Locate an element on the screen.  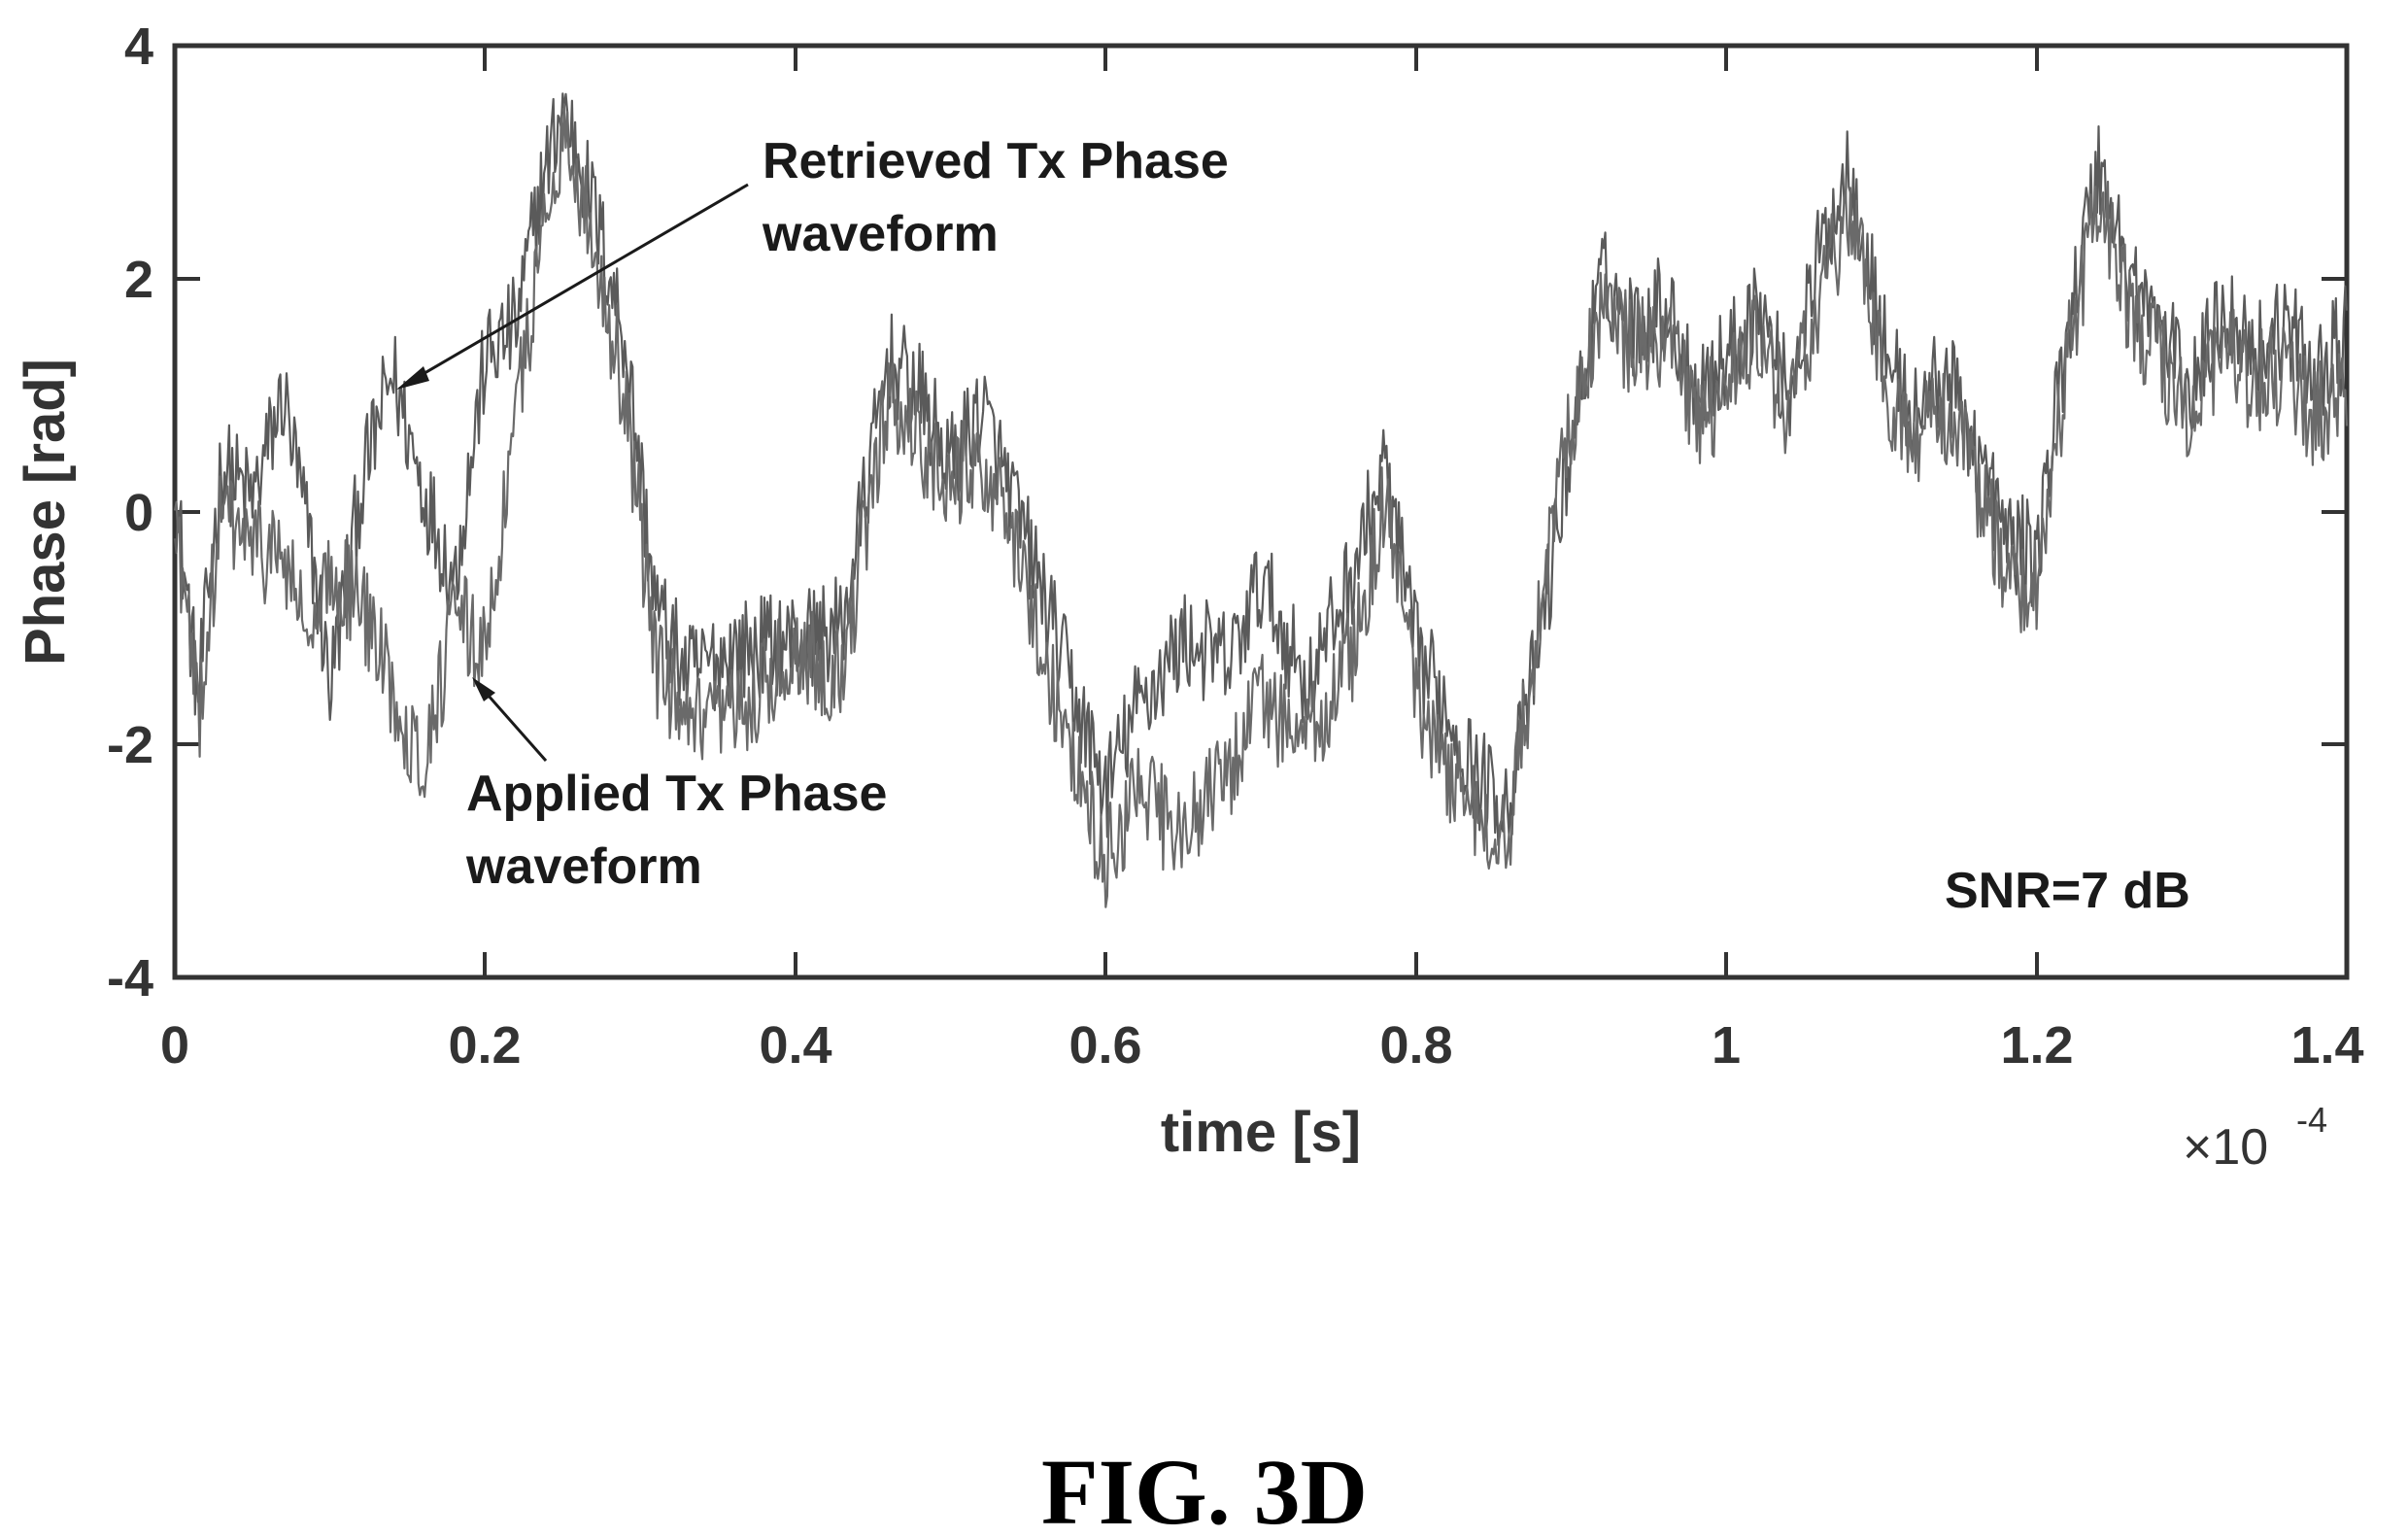
y-axis-label: Phase [rad] is located at coordinates (45, 512).